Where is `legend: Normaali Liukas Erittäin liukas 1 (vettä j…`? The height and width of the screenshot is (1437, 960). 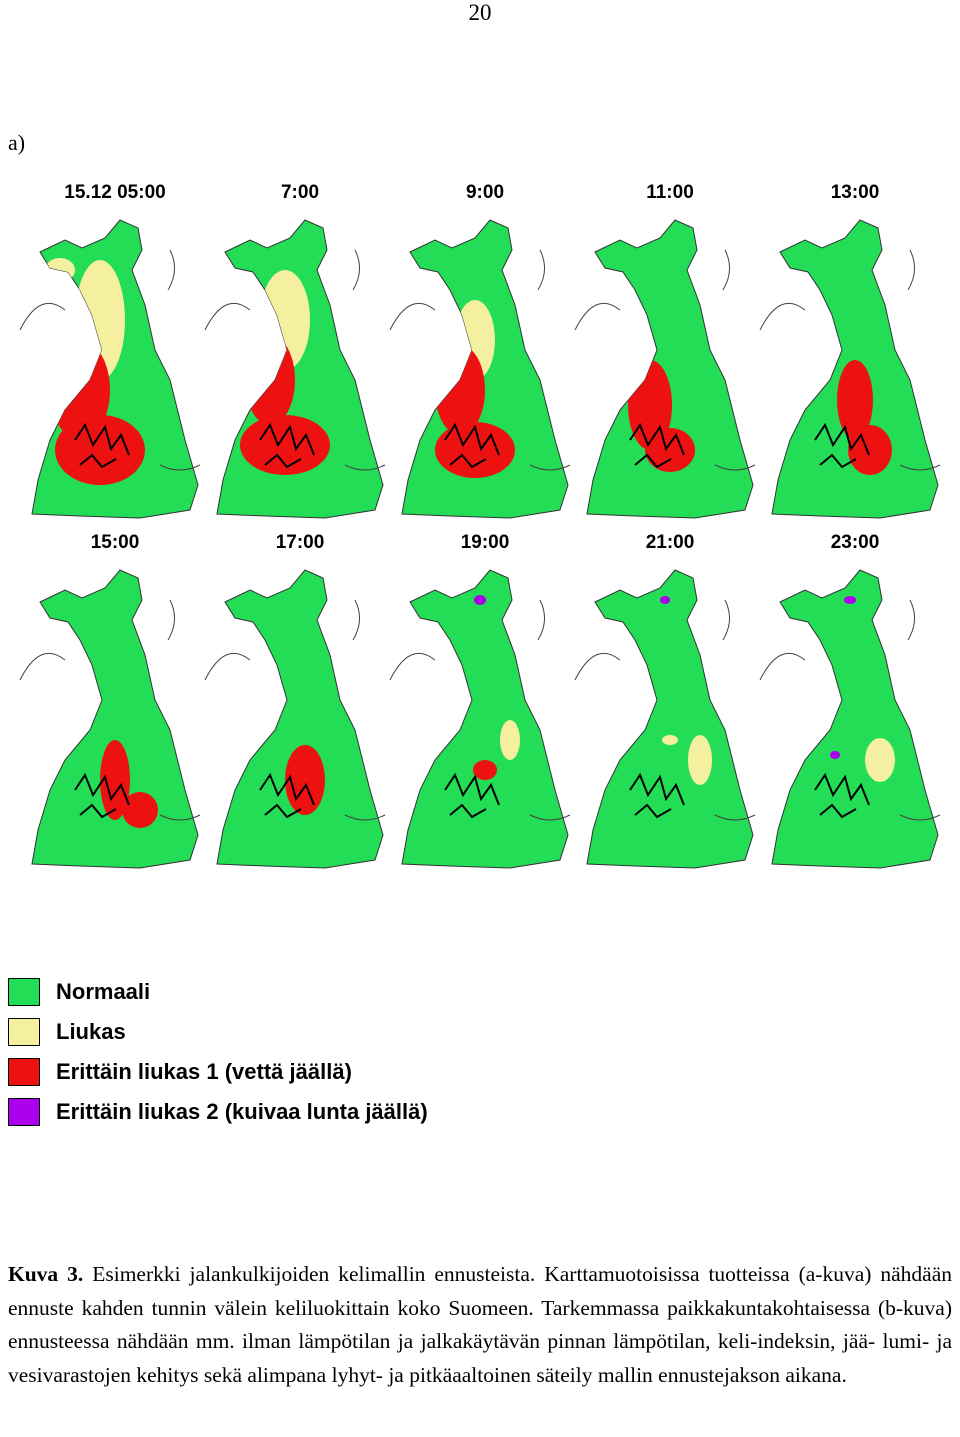 legend: Normaali Liukas Erittäin liukas 1 (vettä j… is located at coordinates (218, 1052).